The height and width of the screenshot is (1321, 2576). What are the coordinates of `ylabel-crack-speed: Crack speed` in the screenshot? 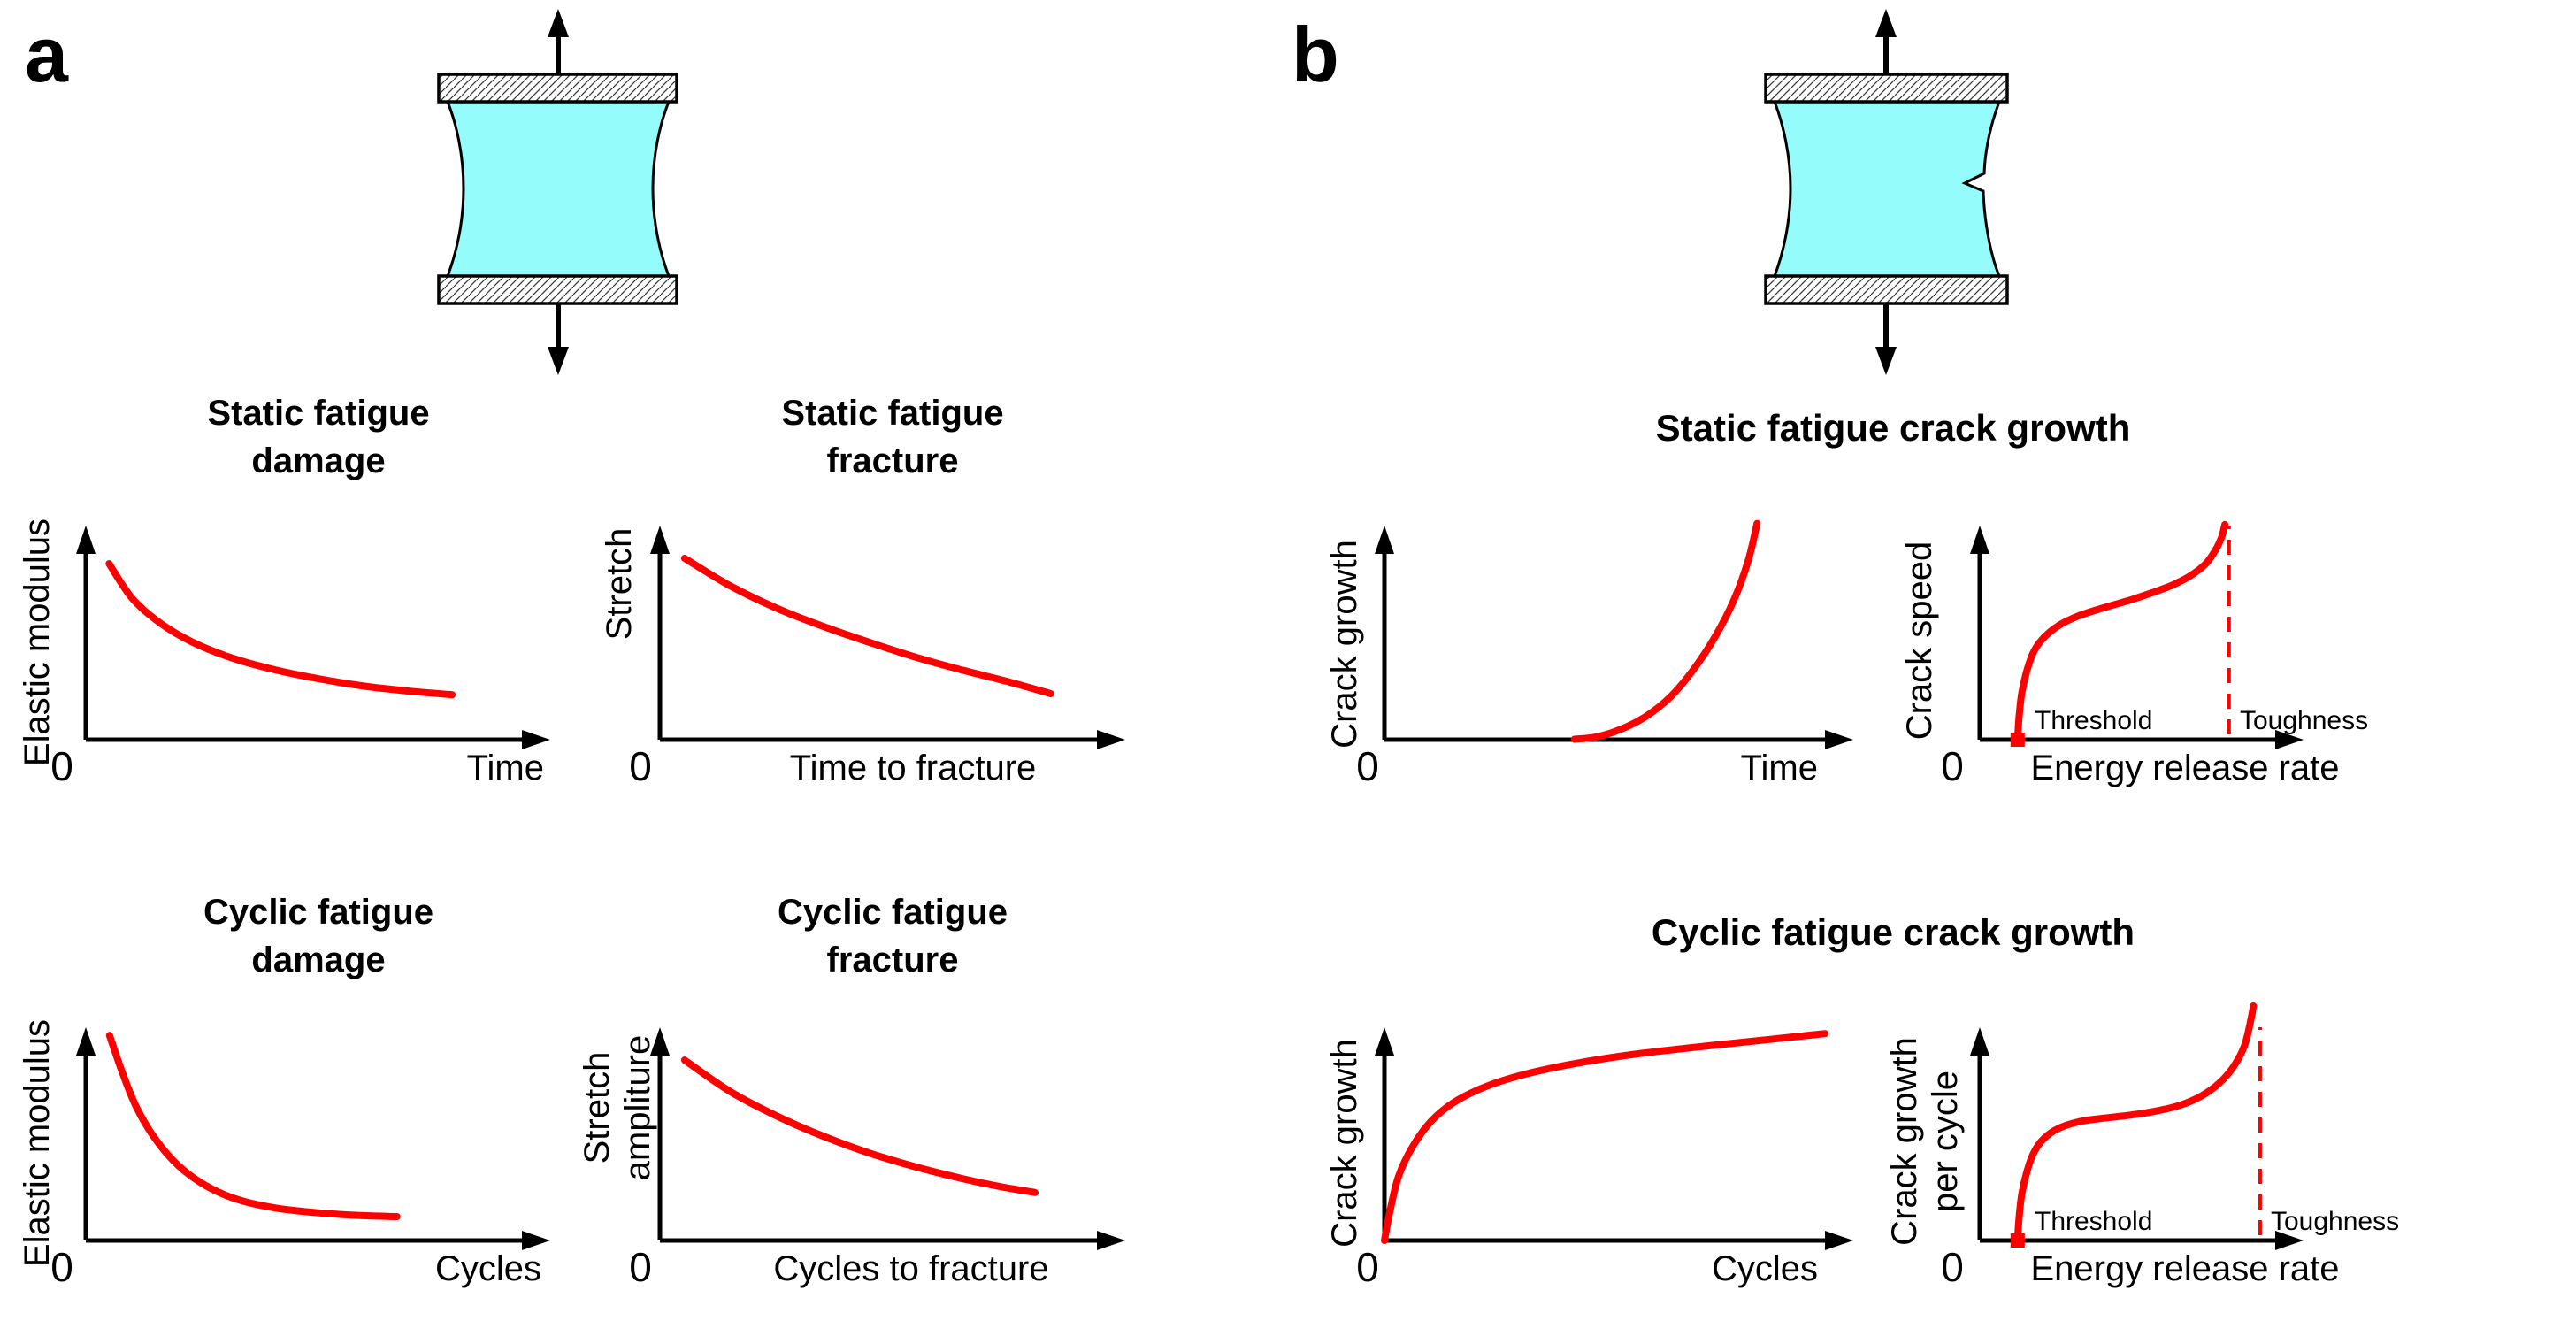 It's located at (1919, 641).